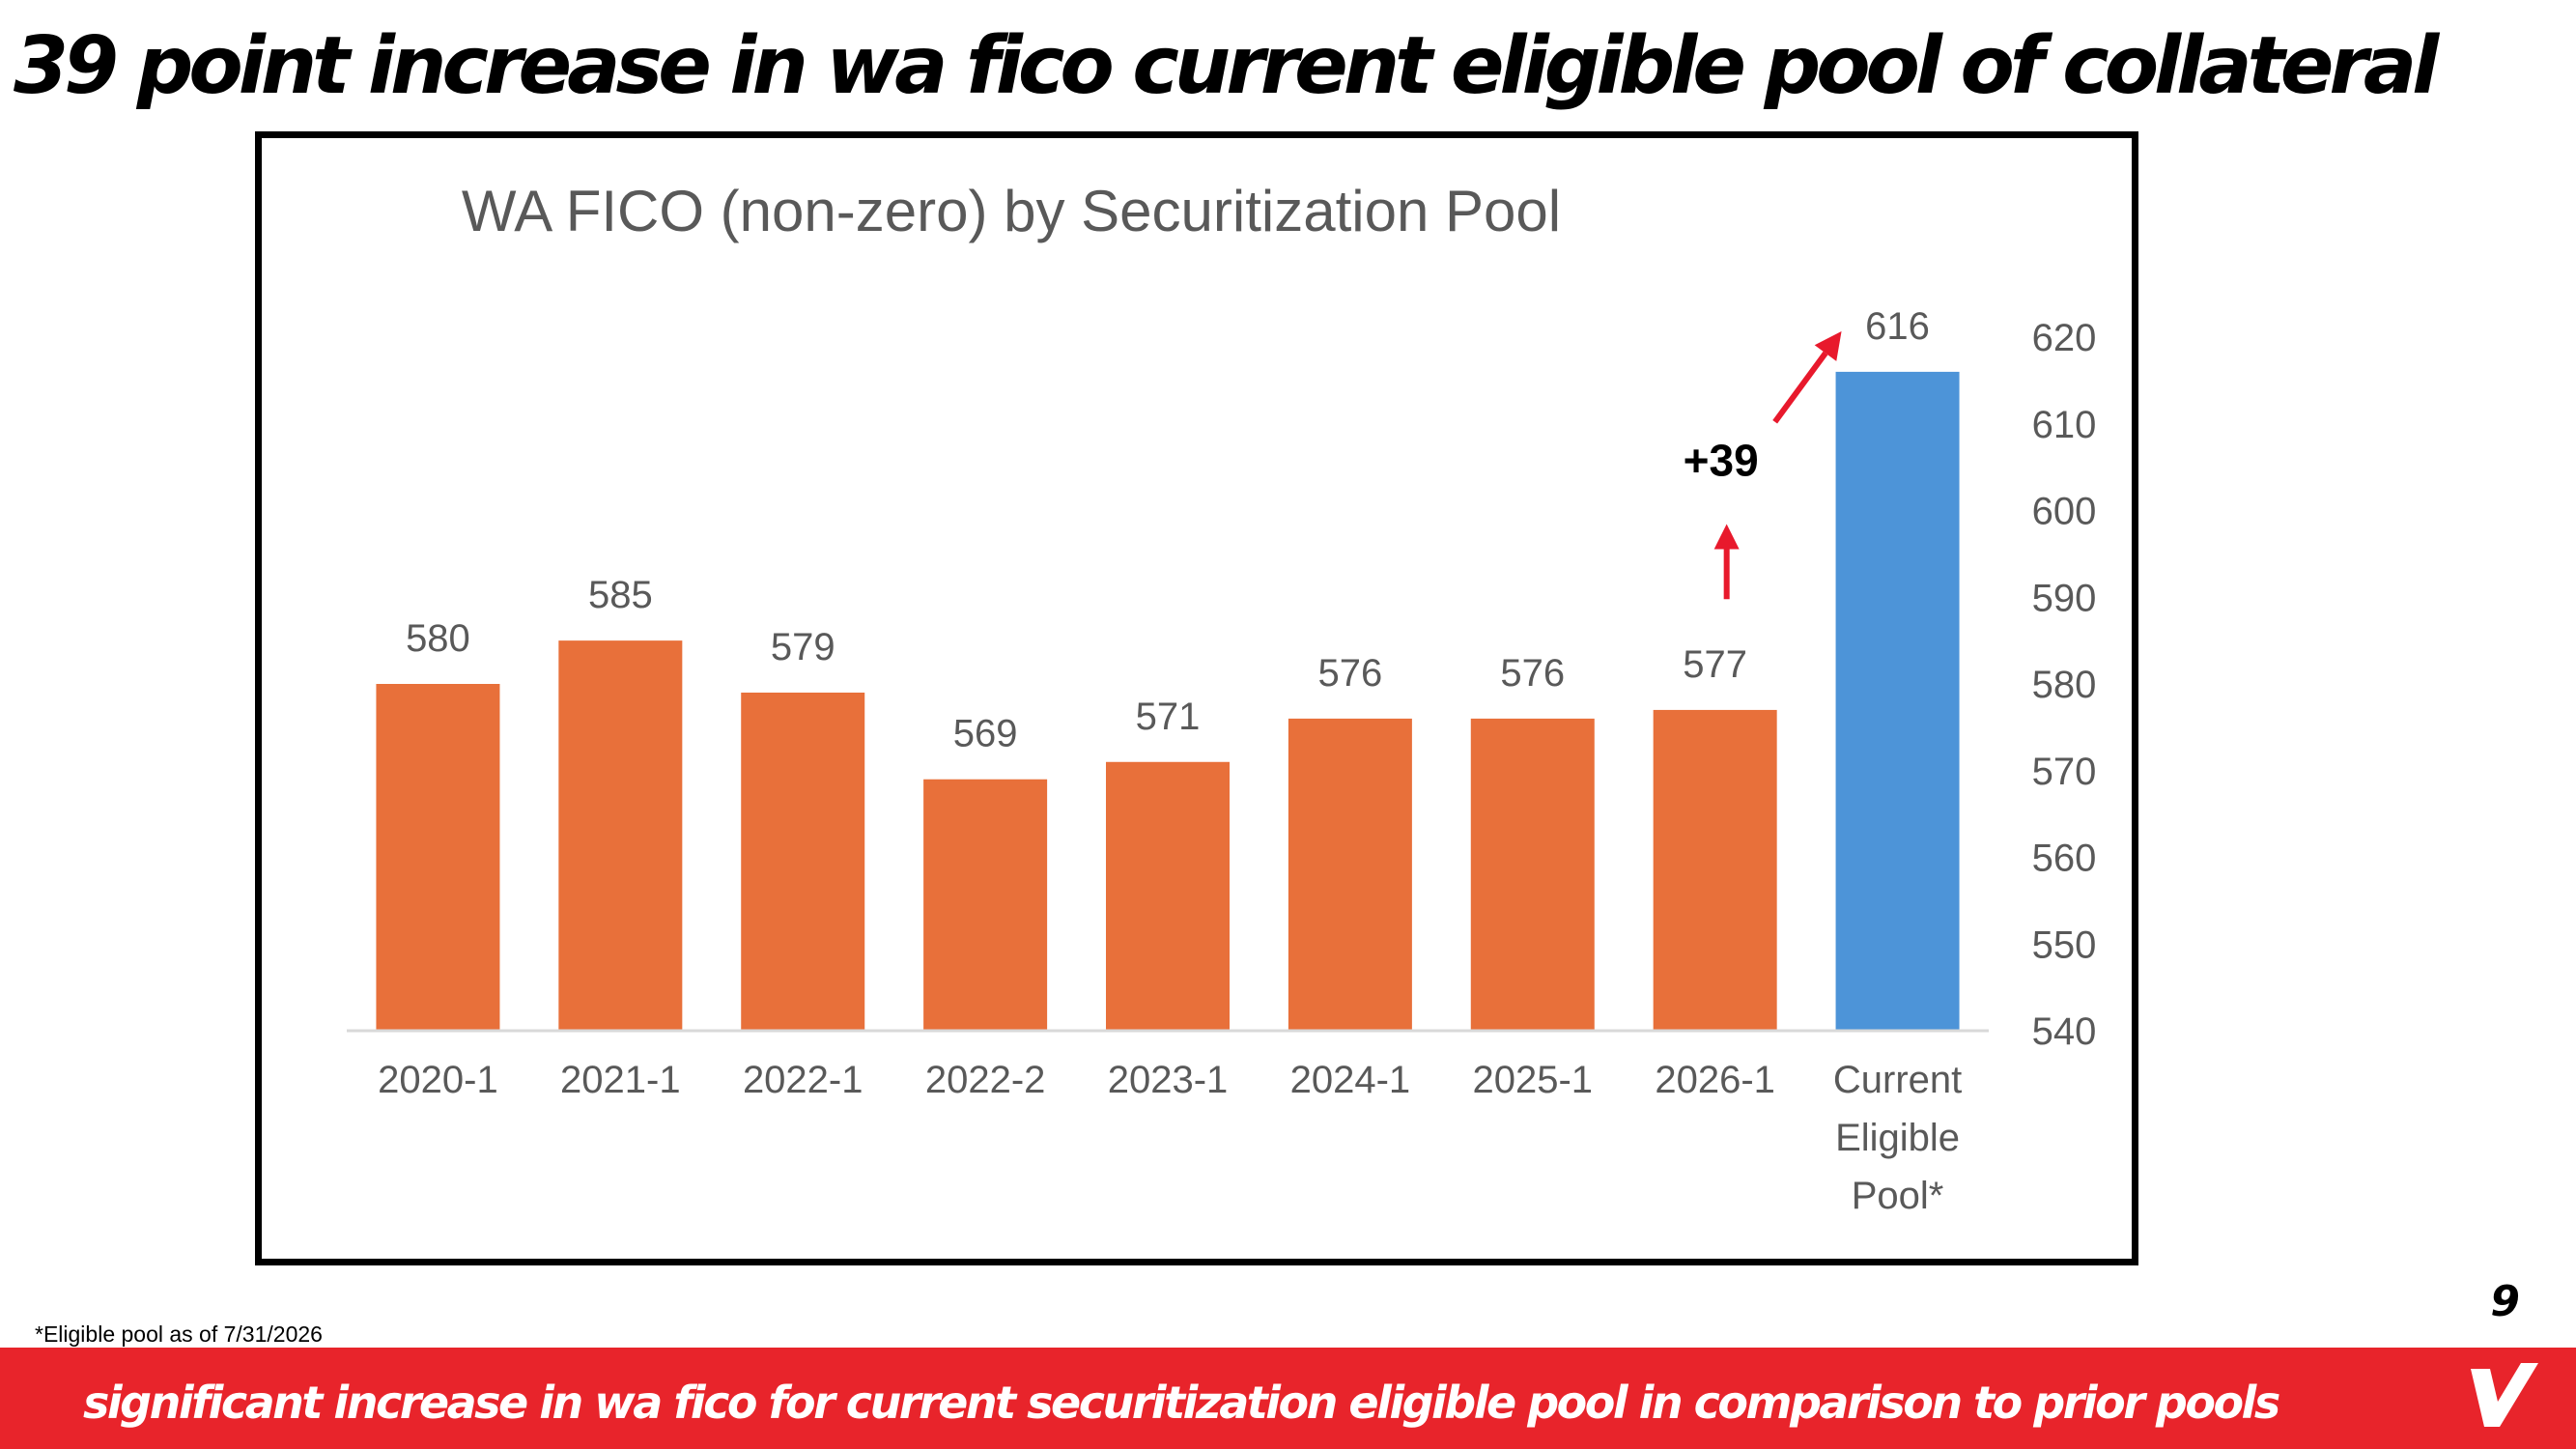 This screenshot has width=2576, height=1449. Describe the element at coordinates (985, 1080) in the screenshot. I see `x-tick-label: 2022-2` at that location.